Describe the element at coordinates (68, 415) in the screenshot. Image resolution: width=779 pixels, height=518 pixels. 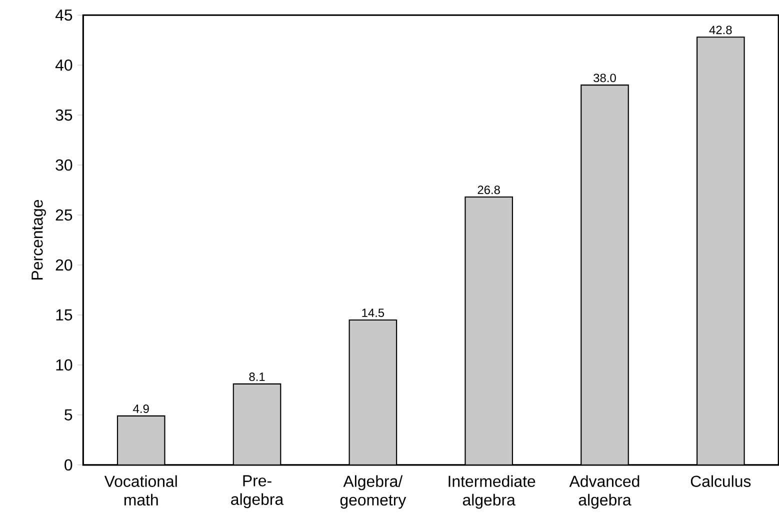
I see `y-tick-label: 5` at that location.